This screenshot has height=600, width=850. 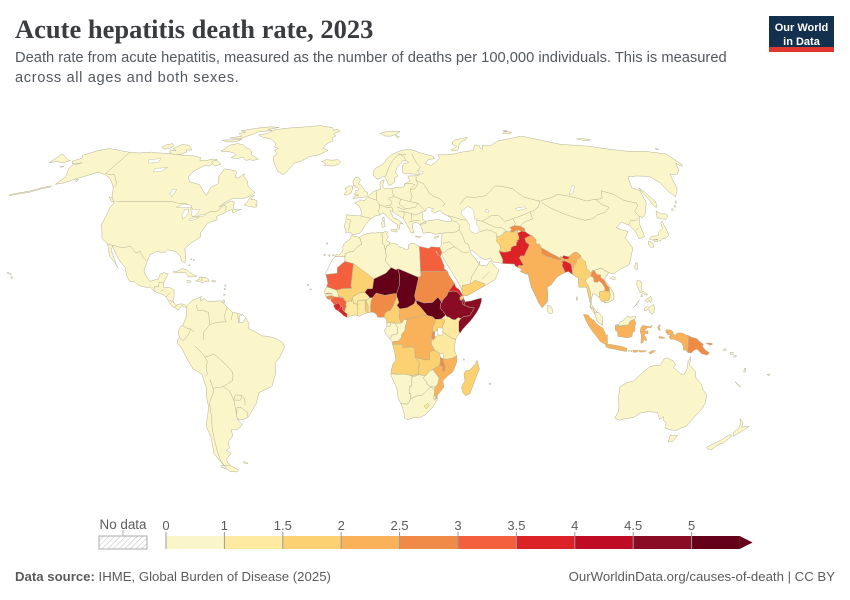 What do you see at coordinates (633, 525) in the screenshot?
I see `svg-text: 4.5` at bounding box center [633, 525].